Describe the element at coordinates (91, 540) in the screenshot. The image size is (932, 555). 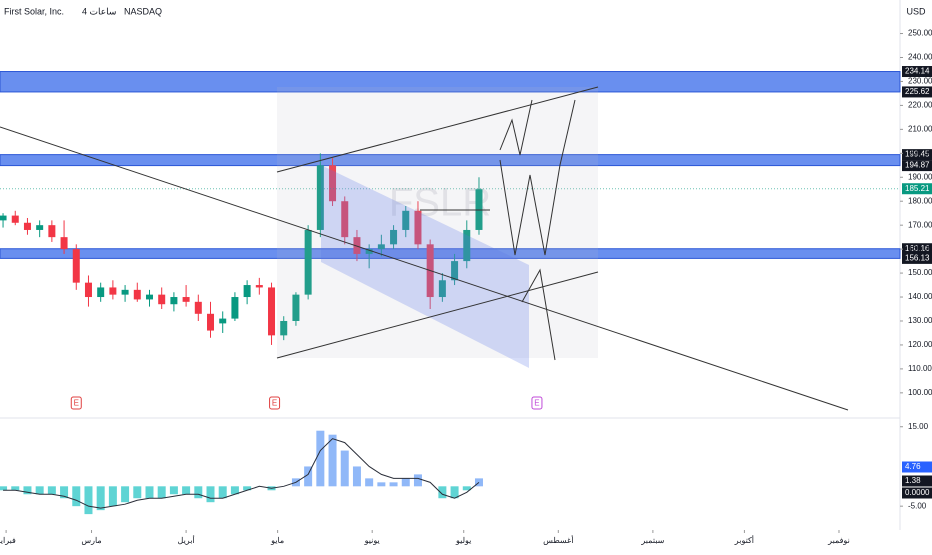
I see `x-tick-label: مارس` at that location.